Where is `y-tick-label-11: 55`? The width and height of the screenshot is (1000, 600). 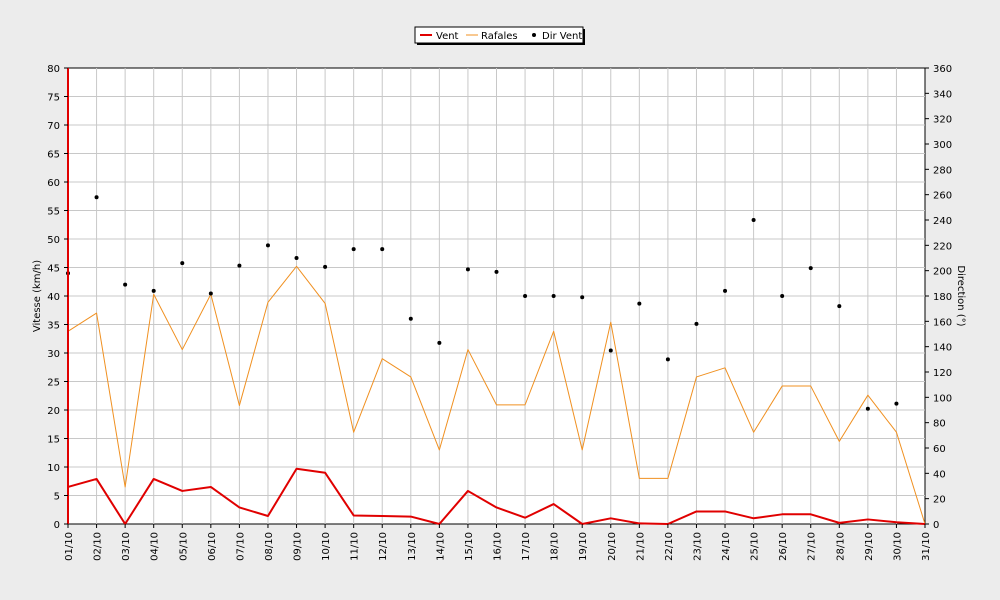
y-tick-label-11: 55 is located at coordinates (53, 212).